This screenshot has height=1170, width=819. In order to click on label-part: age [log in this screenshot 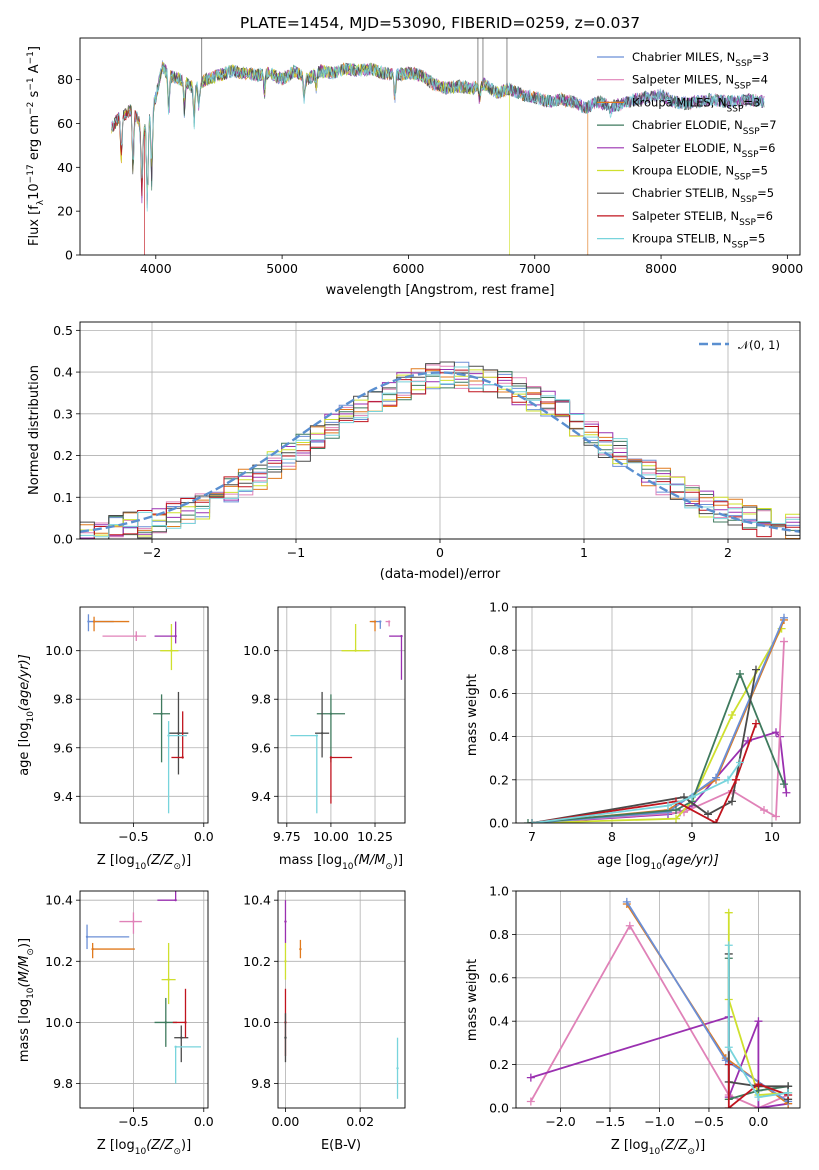, I will do `click(623, 860)`.